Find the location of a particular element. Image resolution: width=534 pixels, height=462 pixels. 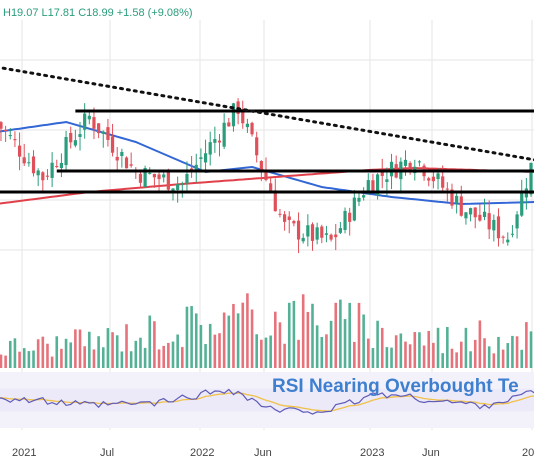

ohlc-readout: H19.07 L17.81 C18.99 +1.58 (+9.08%) is located at coordinates (98, 13).